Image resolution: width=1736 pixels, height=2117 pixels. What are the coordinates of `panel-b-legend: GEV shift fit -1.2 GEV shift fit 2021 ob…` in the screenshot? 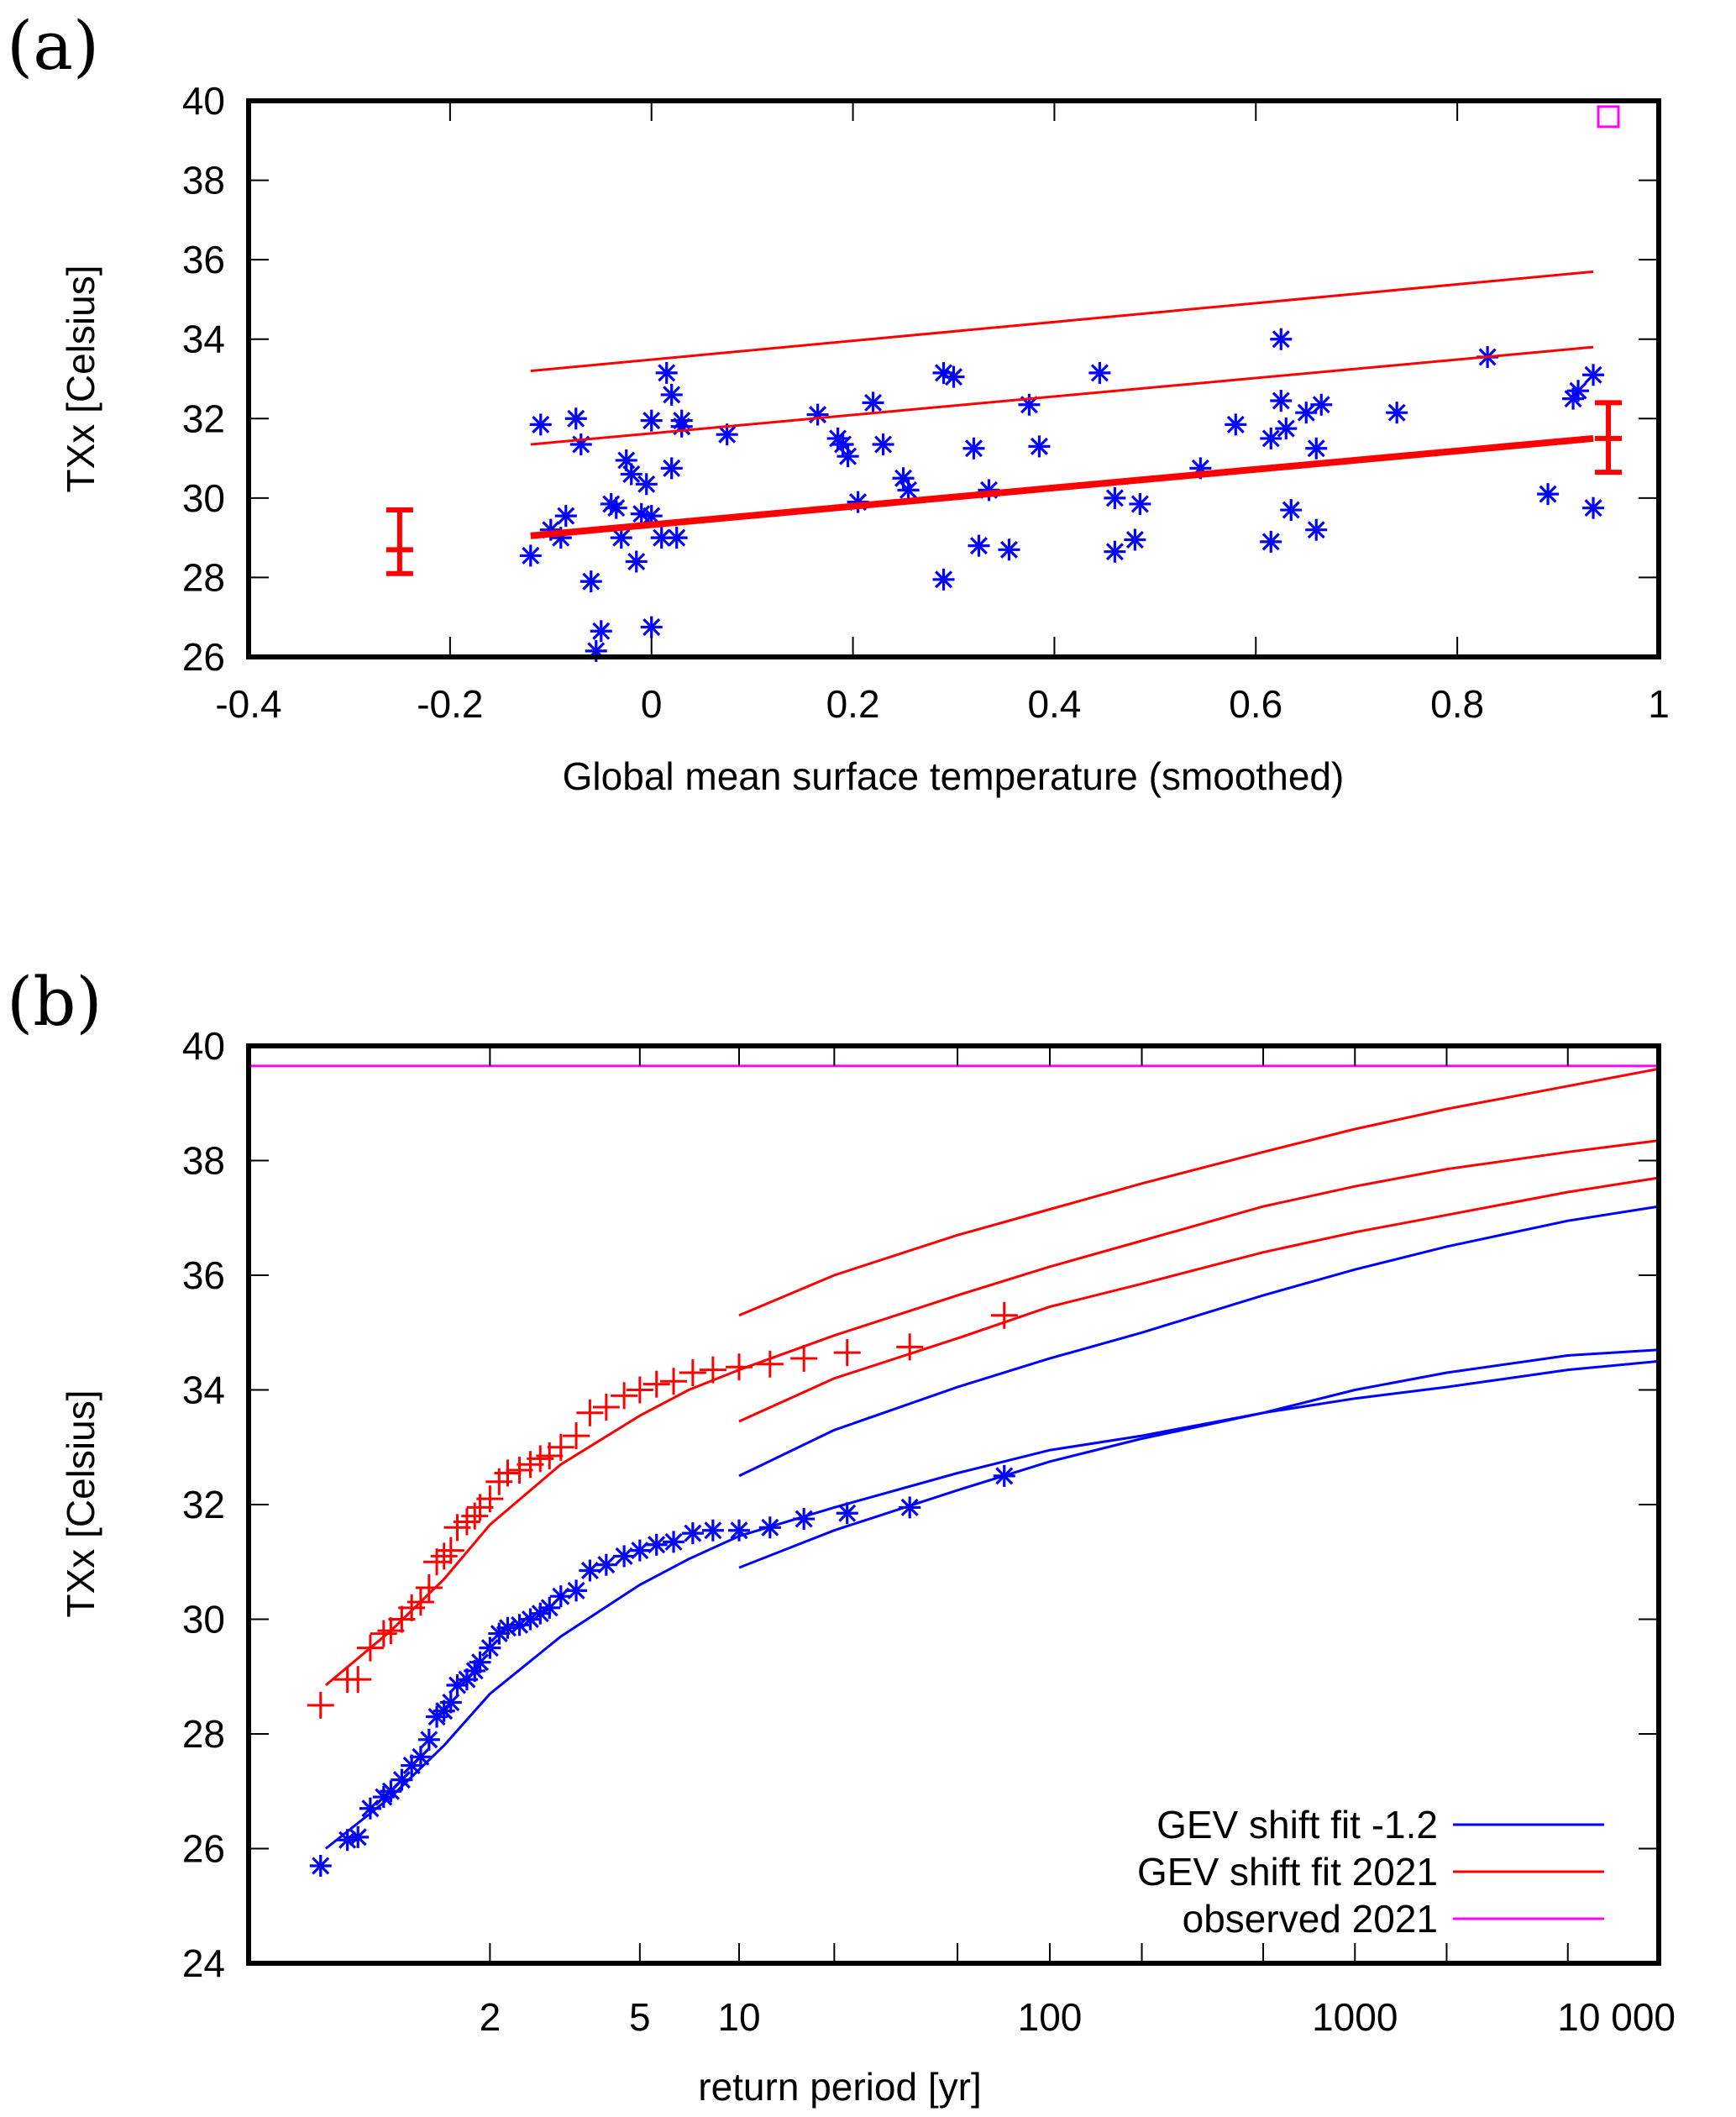 It's located at (1370, 1872).